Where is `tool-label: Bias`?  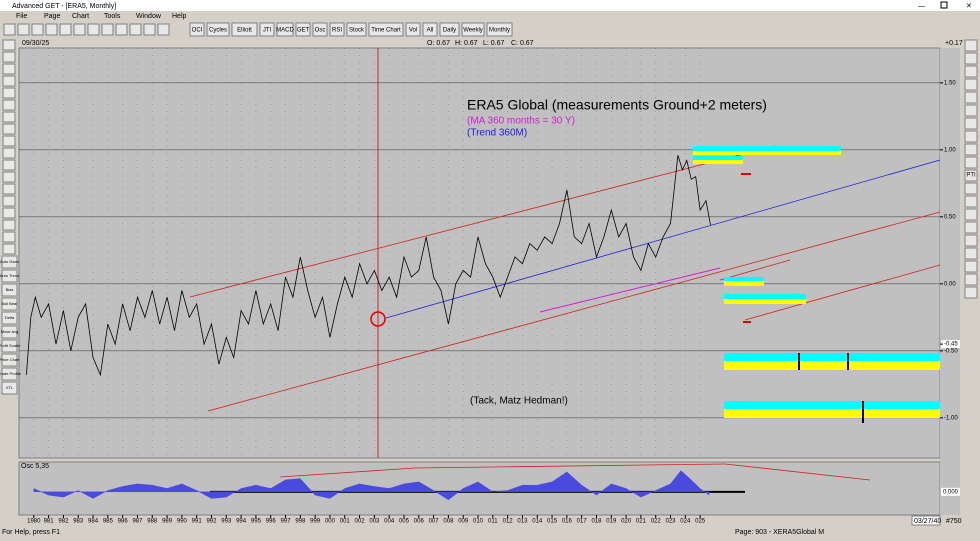 tool-label: Bias is located at coordinates (10, 289).